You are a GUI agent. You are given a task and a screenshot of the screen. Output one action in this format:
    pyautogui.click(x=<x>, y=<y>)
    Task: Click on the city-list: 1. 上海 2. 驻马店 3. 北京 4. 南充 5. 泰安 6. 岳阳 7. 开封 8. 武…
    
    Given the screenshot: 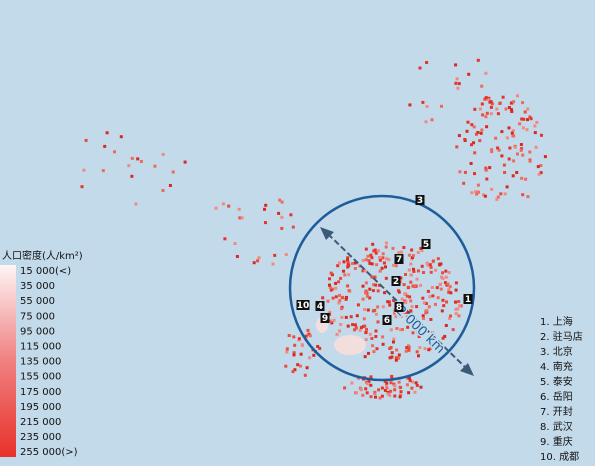 What is the action you would take?
    pyautogui.click(x=561, y=389)
    